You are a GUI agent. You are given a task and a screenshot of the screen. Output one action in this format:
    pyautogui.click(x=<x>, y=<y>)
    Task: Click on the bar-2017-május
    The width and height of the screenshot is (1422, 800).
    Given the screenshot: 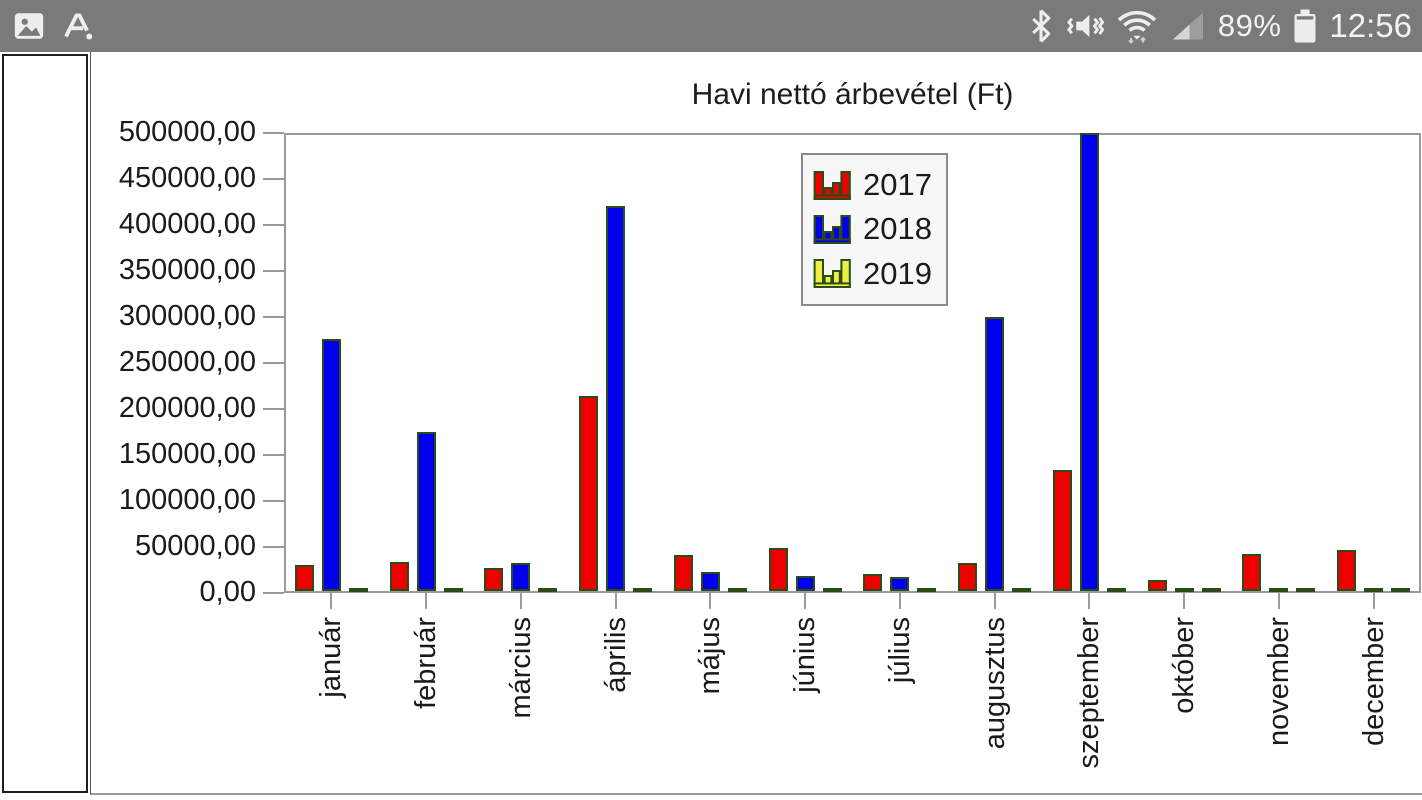 What is the action you would take?
    pyautogui.click(x=683, y=573)
    